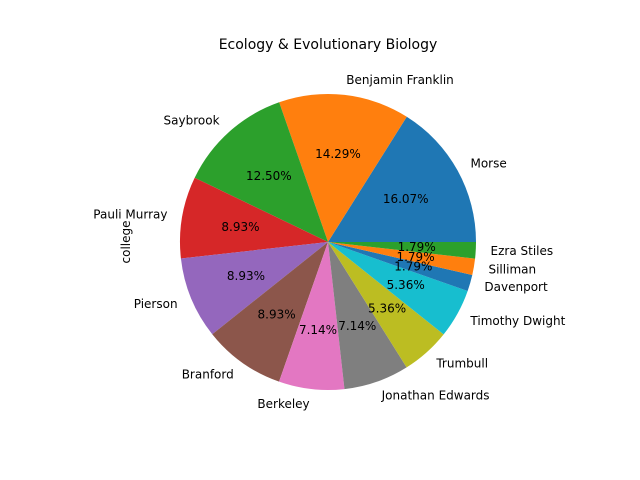 This screenshot has height=480, width=640. I want to click on slice-label-ezra-stiles: Ezra Stiles, so click(522, 251).